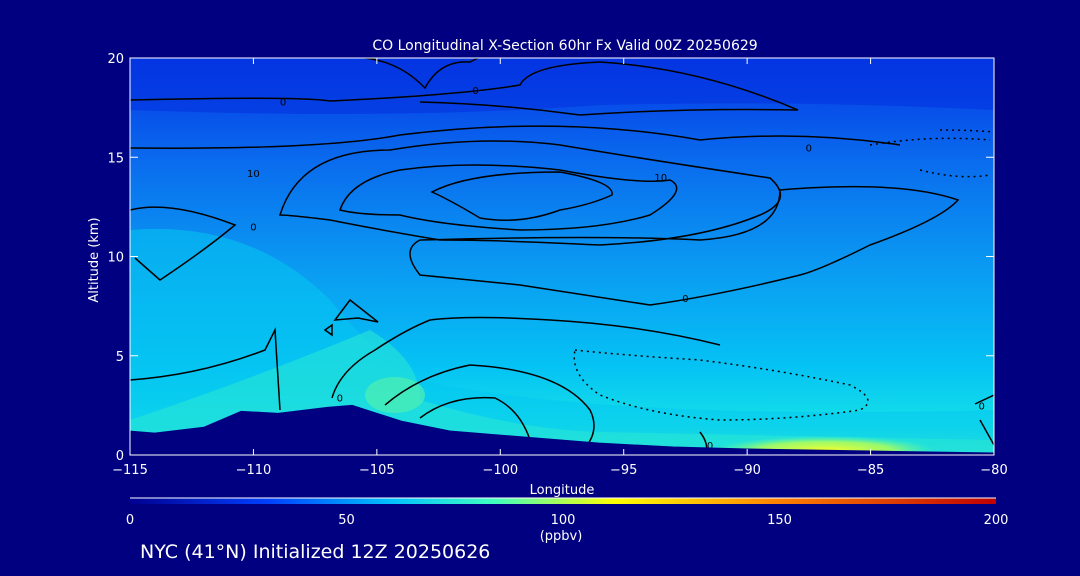 This screenshot has width=1080, height=576. I want to click on x-tick-label: −85, so click(870, 470).